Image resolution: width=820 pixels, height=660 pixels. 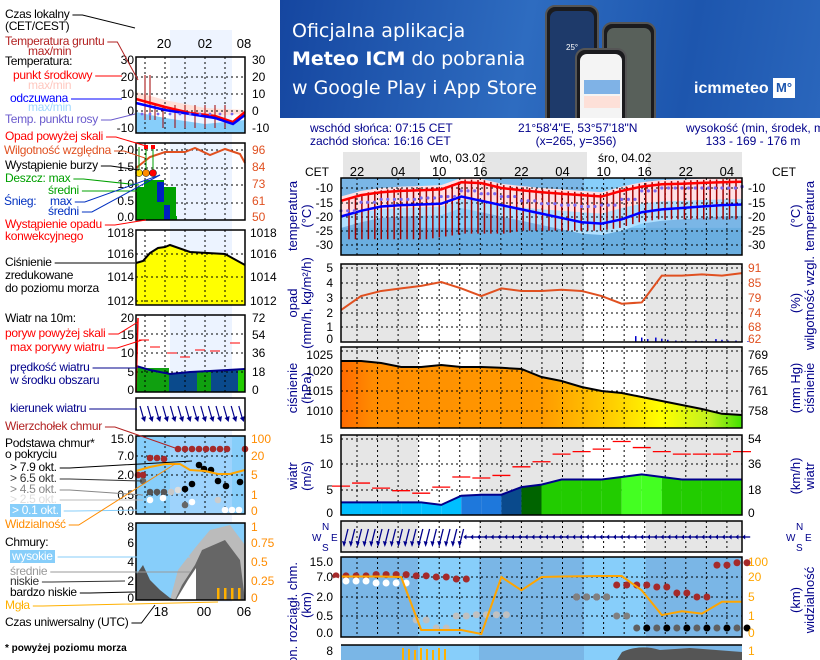 What do you see at coordinates (329, 268) in the screenshot?
I see `precip-tick: 5` at bounding box center [329, 268].